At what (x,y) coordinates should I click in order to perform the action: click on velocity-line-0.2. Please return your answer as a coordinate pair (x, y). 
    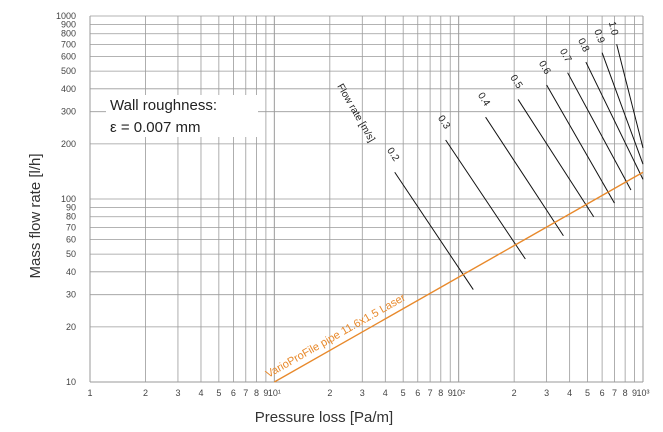
    Looking at the image, I should click on (434, 230).